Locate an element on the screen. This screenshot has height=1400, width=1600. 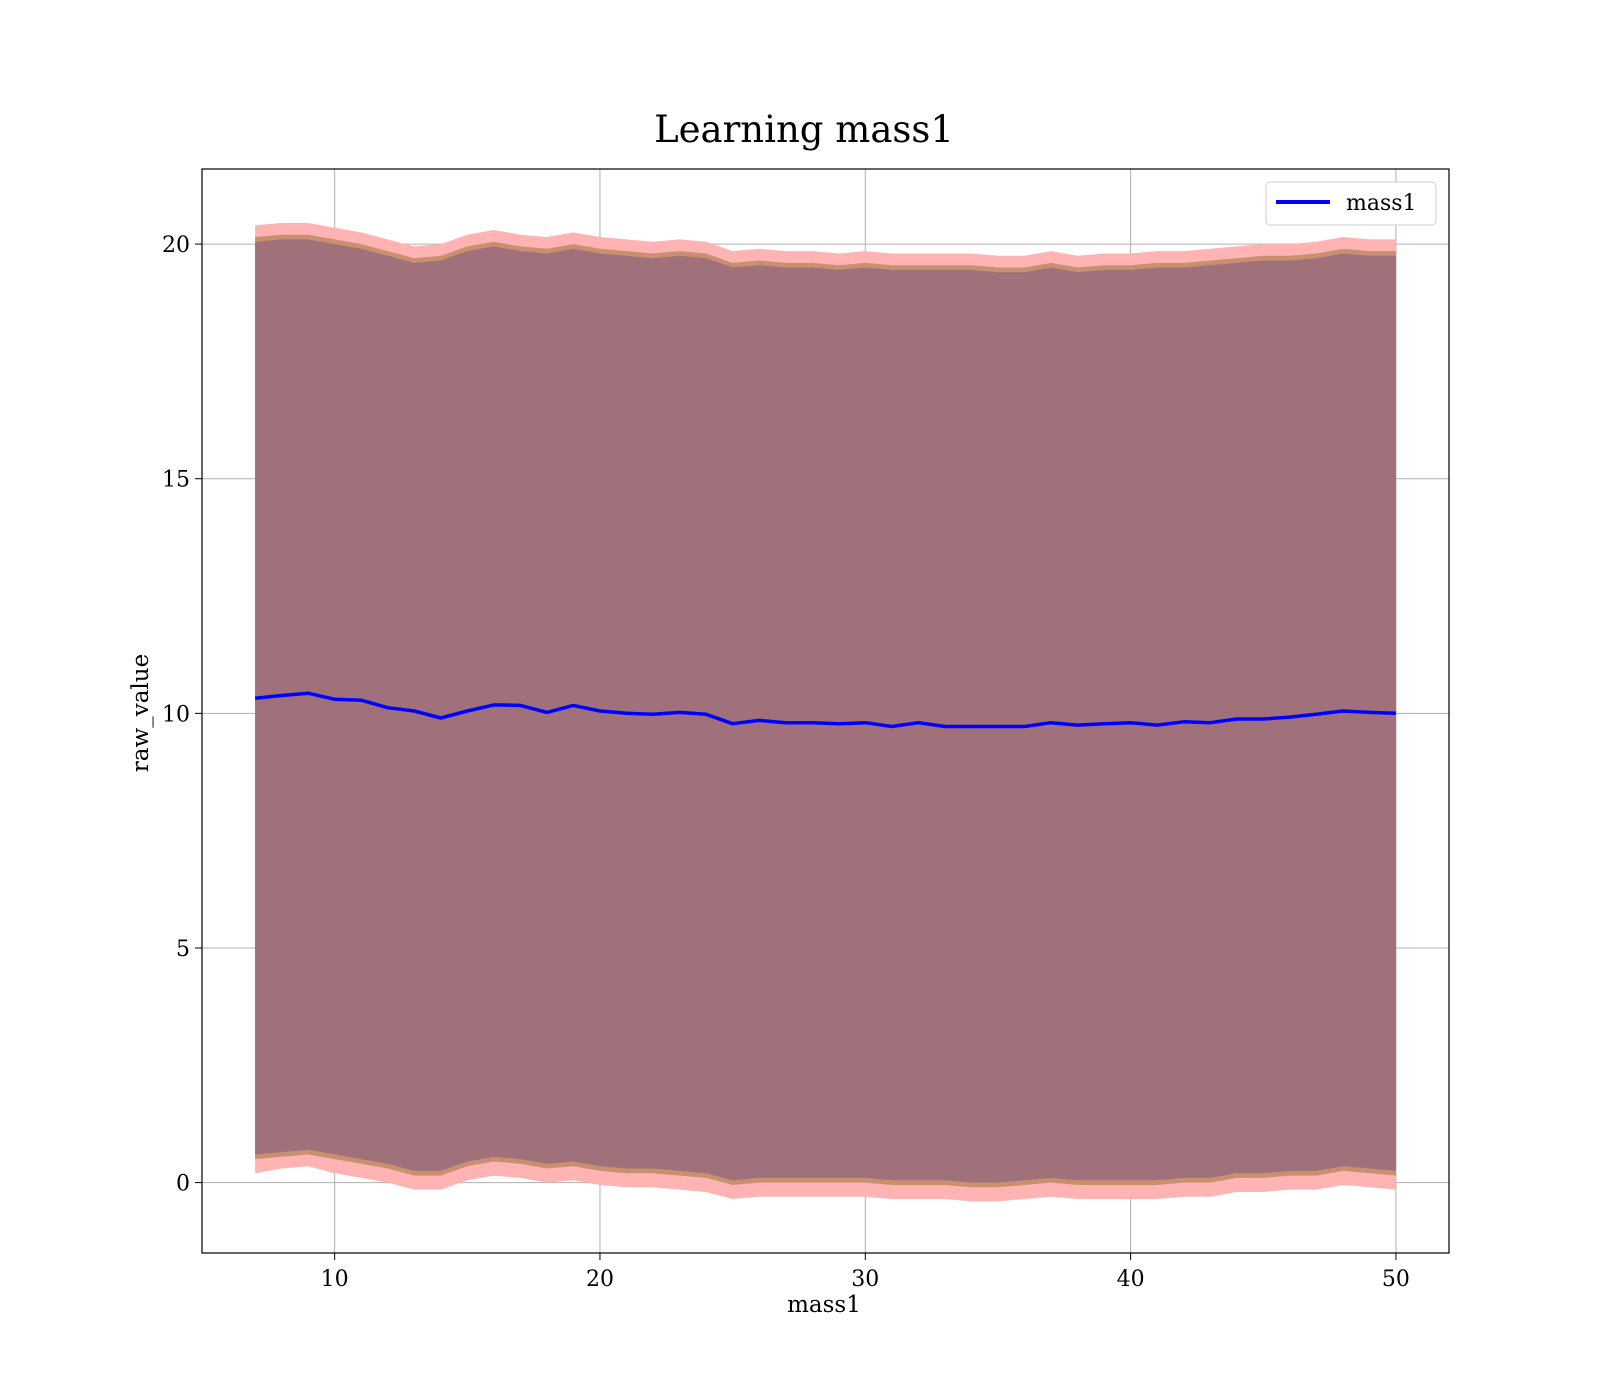
x-tick-label: 30 is located at coordinates (865, 1279).